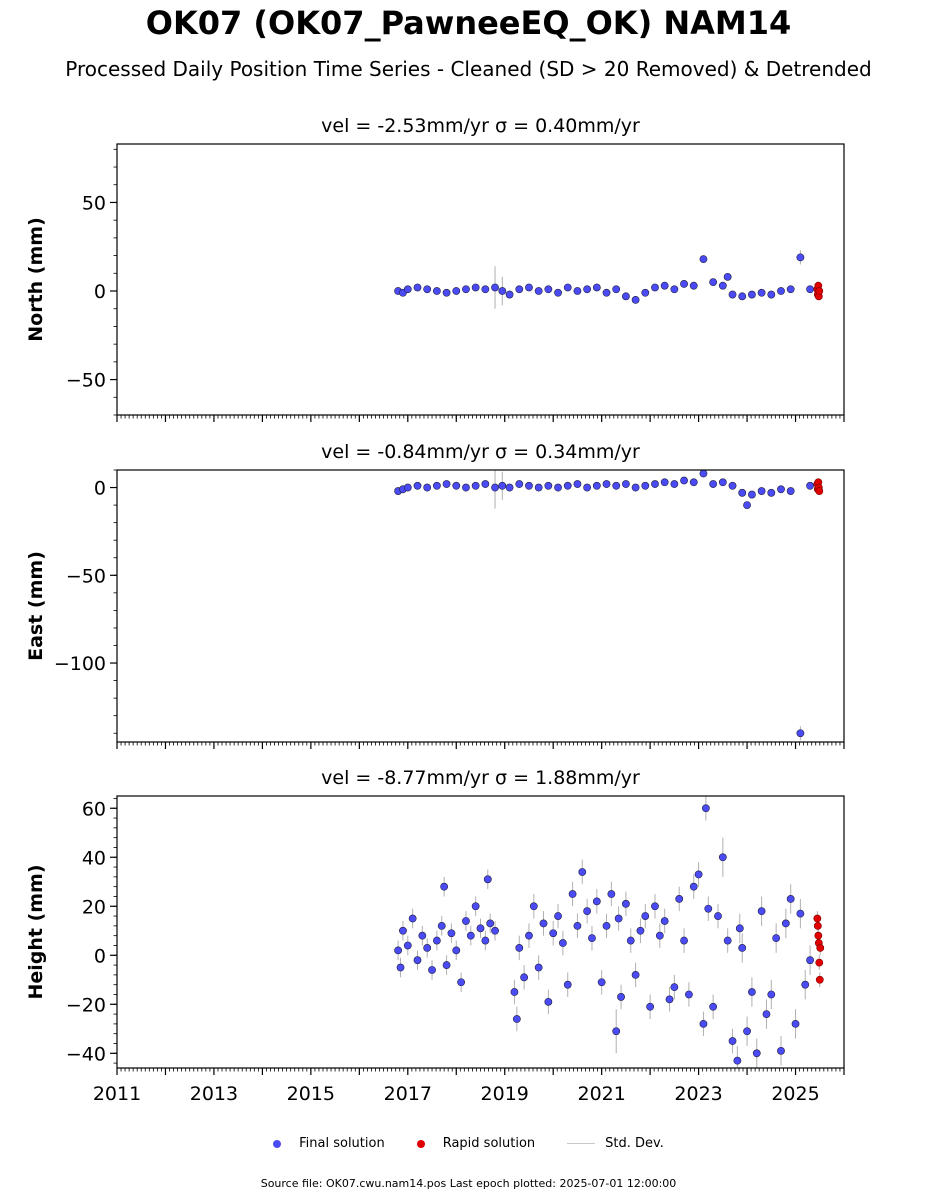 This screenshot has height=1200, width=937. What do you see at coordinates (480, 778) in the screenshot?
I see `panel-title: vel = -8.77mm/yr σ = 1.88mm/yr` at bounding box center [480, 778].